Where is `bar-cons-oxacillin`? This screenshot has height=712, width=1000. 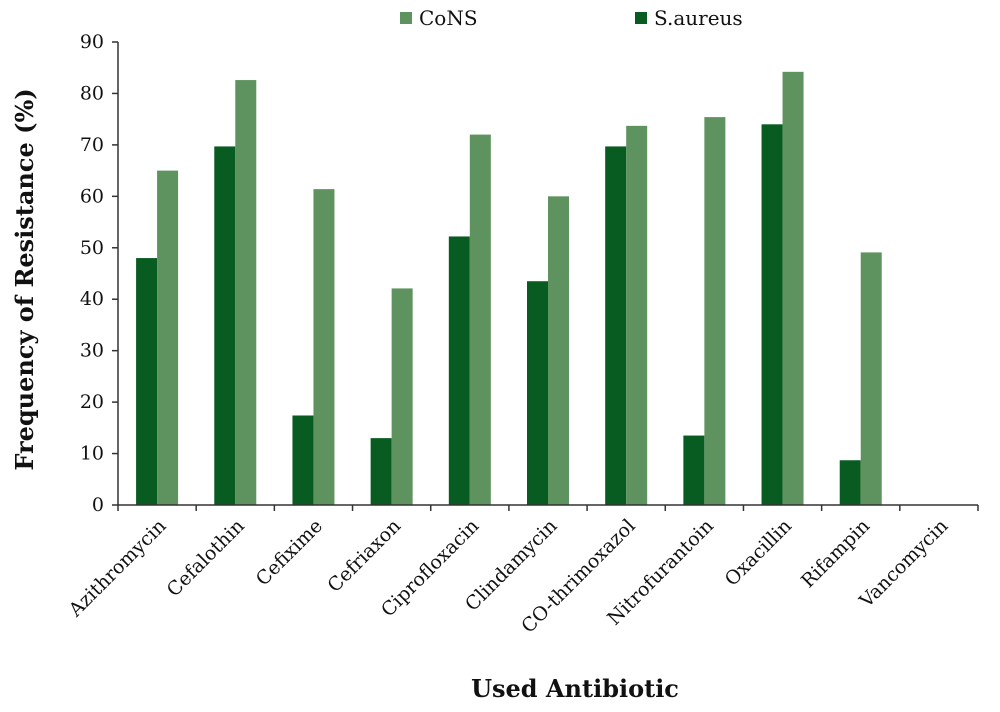 bar-cons-oxacillin is located at coordinates (793, 288).